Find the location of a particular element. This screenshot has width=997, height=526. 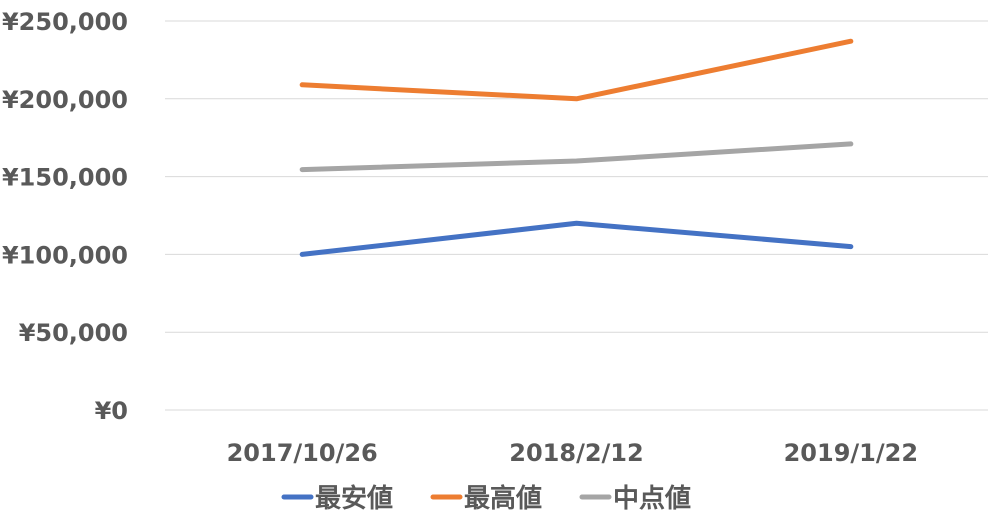

y-tick-label: ¥50,000 is located at coordinates (73, 333).